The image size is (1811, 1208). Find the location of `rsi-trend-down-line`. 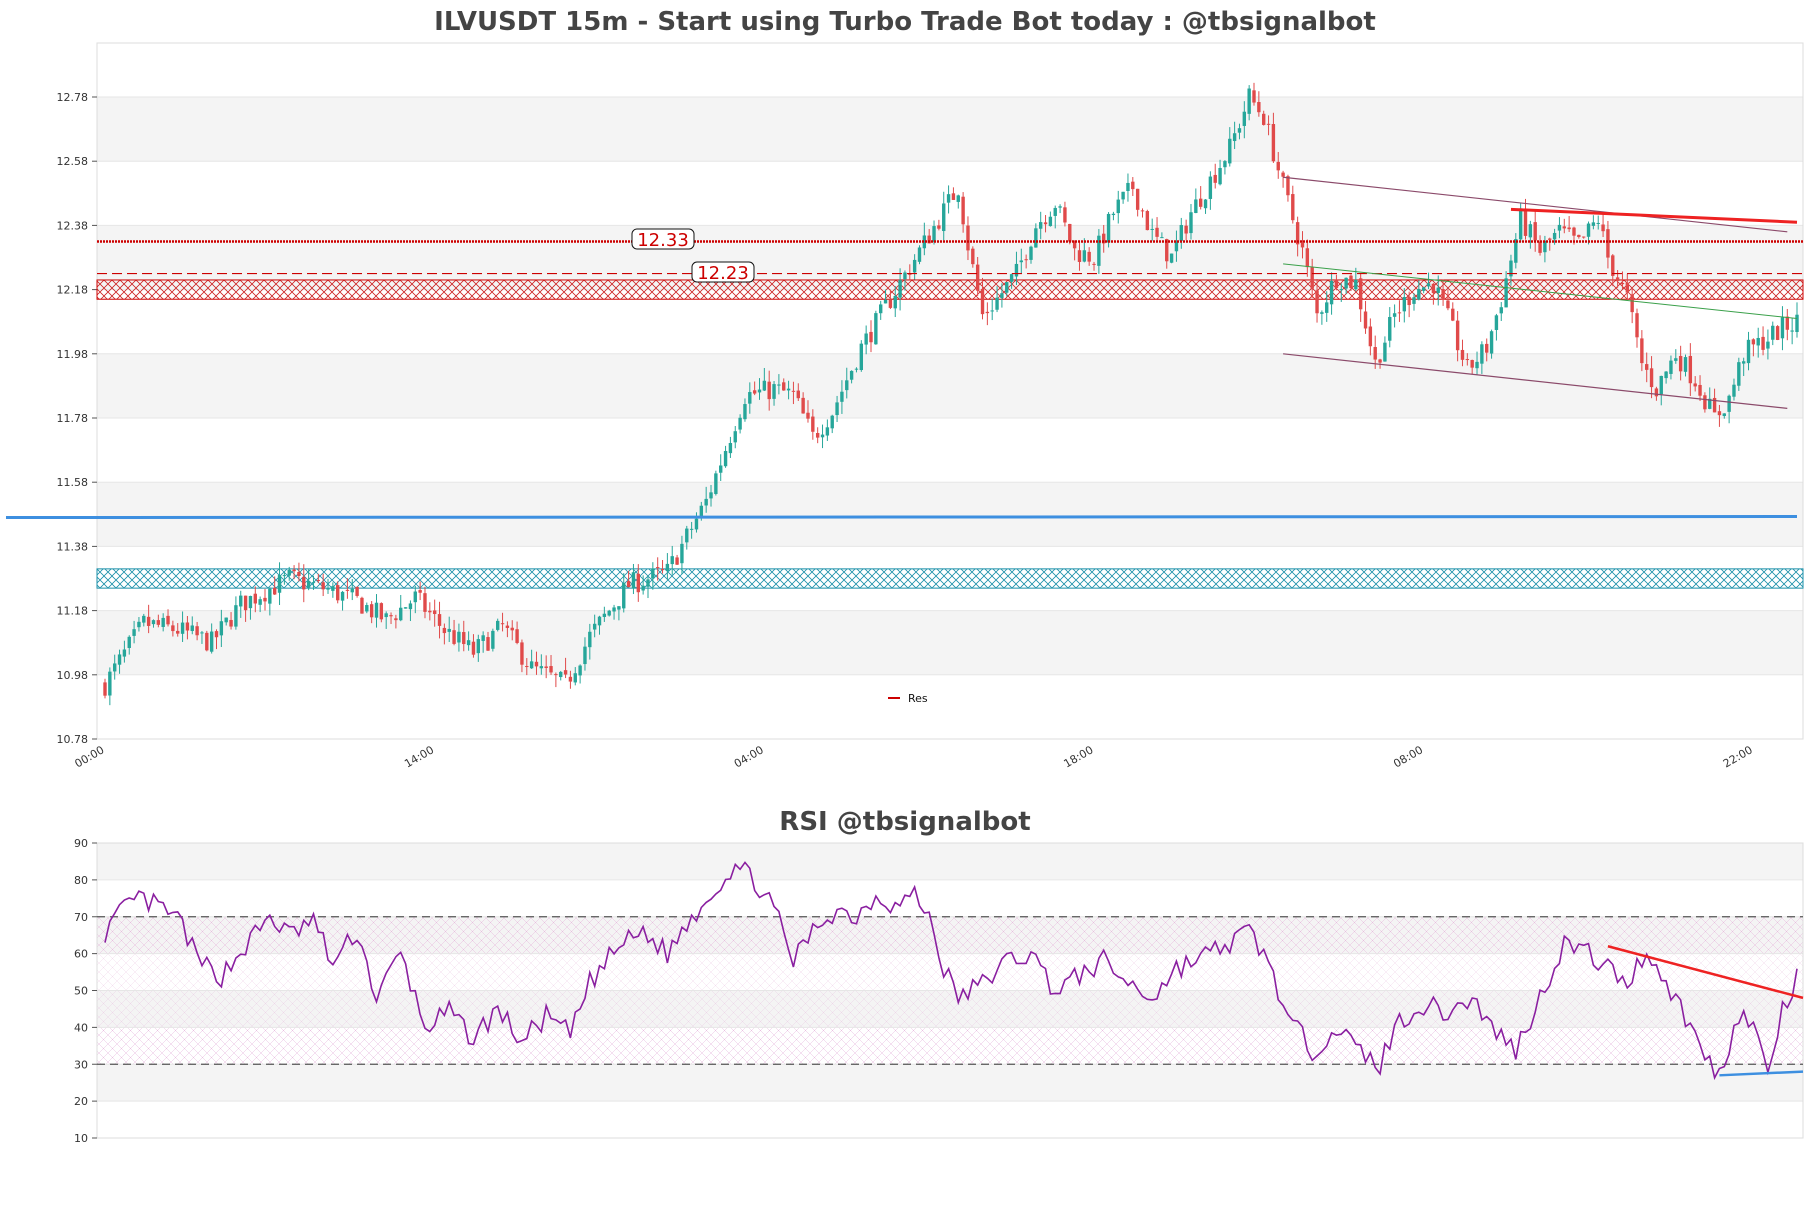

rsi-trend-down-line is located at coordinates (1705, 972).